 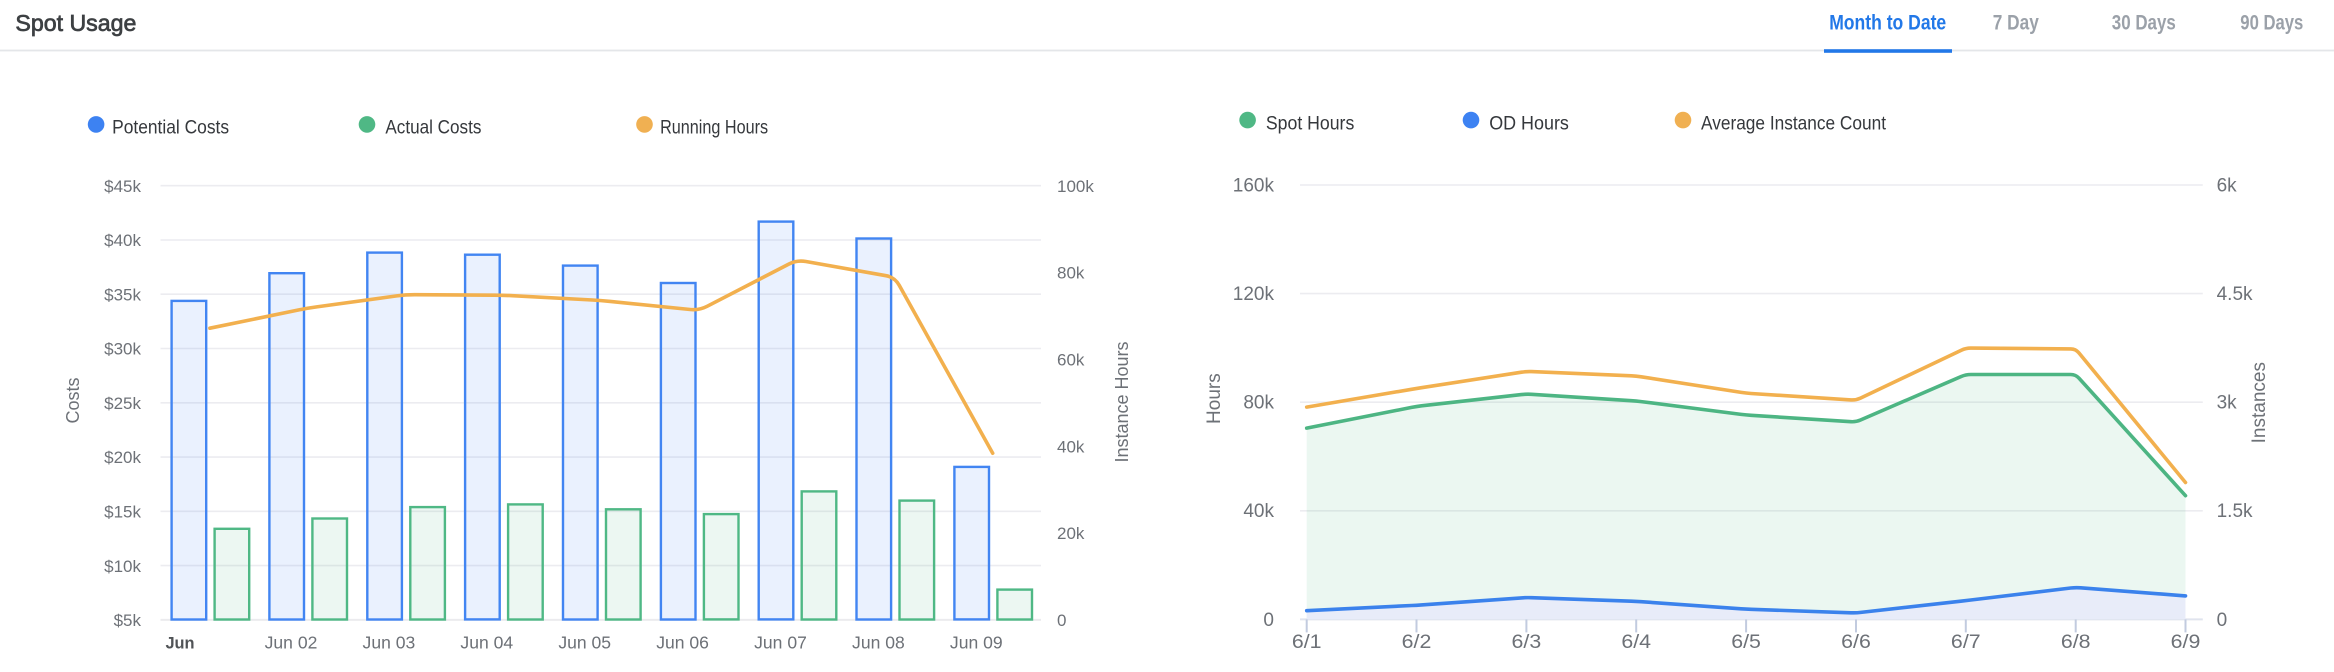 I want to click on svg-text: Instance Hours, so click(x=1122, y=401).